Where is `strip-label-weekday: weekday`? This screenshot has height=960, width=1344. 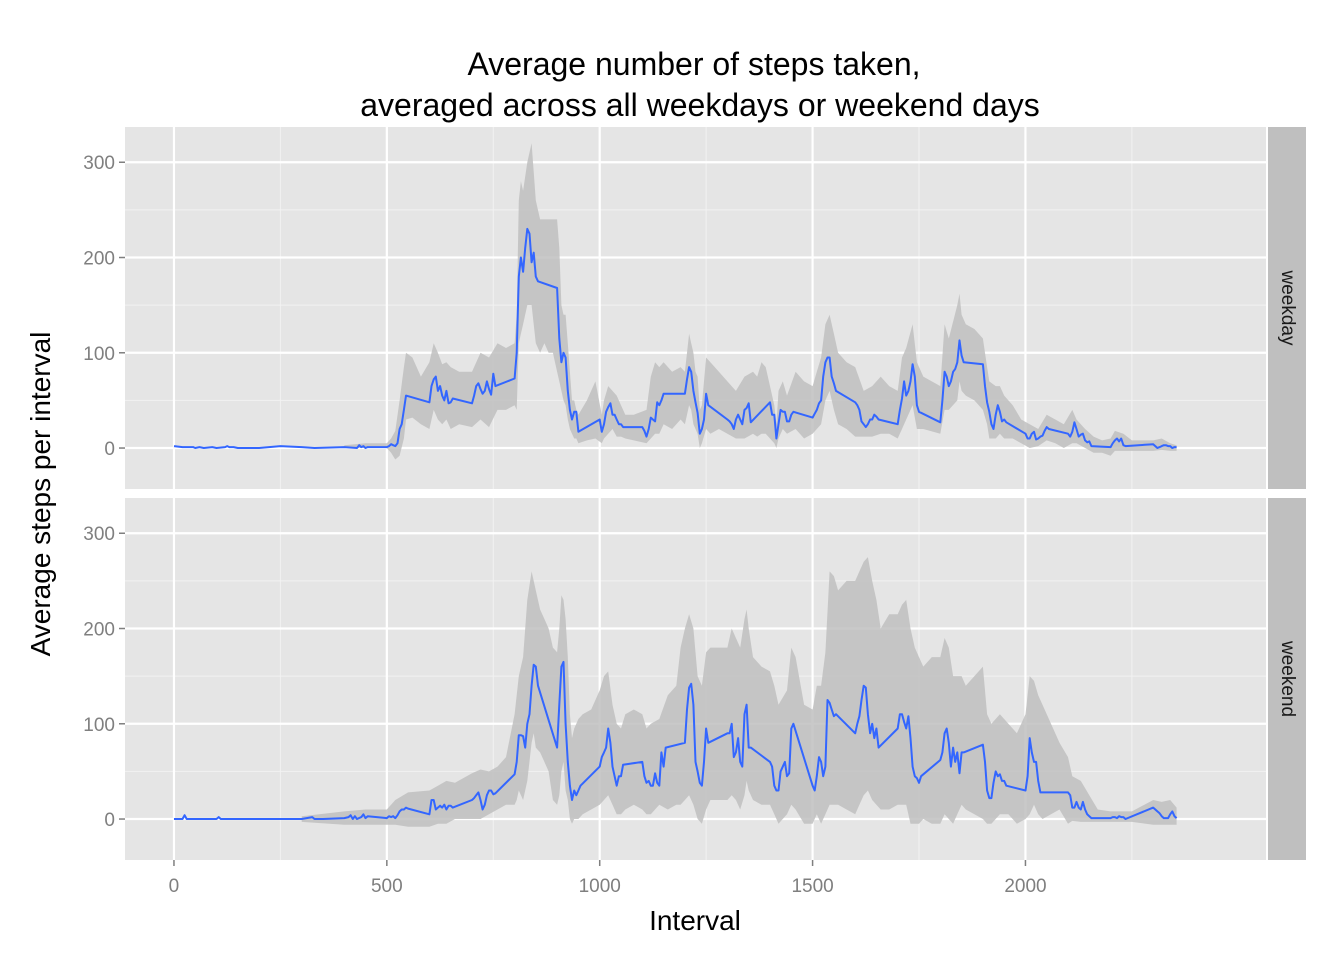
strip-label-weekday: weekday is located at coordinates (1287, 308).